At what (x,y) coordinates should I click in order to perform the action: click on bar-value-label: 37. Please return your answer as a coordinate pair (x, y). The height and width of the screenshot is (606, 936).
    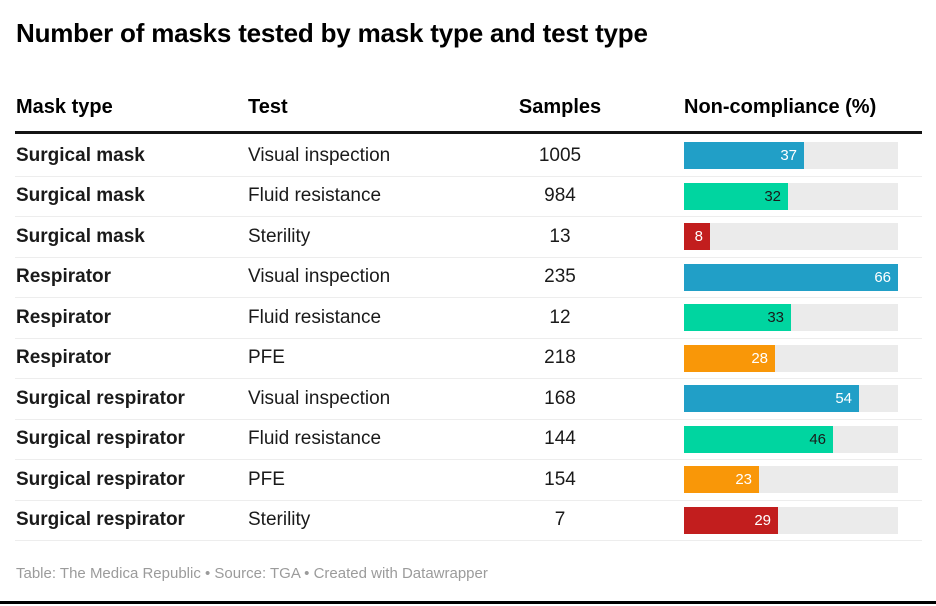
    Looking at the image, I should click on (788, 156).